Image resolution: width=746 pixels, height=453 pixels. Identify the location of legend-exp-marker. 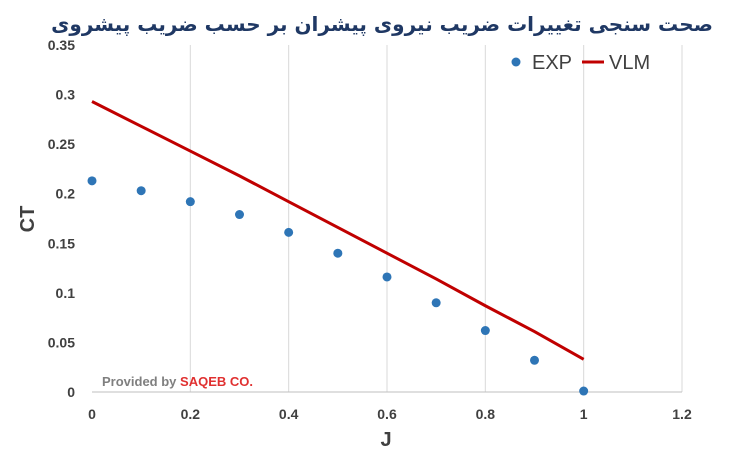
(516, 62).